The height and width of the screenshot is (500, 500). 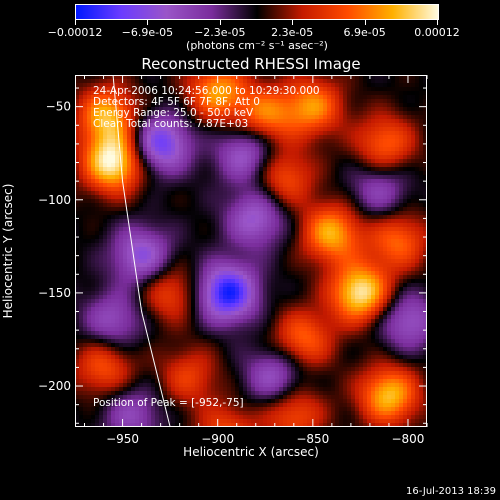 I want to click on colorbar-tick-label: 2.3e-05, so click(x=292, y=32).